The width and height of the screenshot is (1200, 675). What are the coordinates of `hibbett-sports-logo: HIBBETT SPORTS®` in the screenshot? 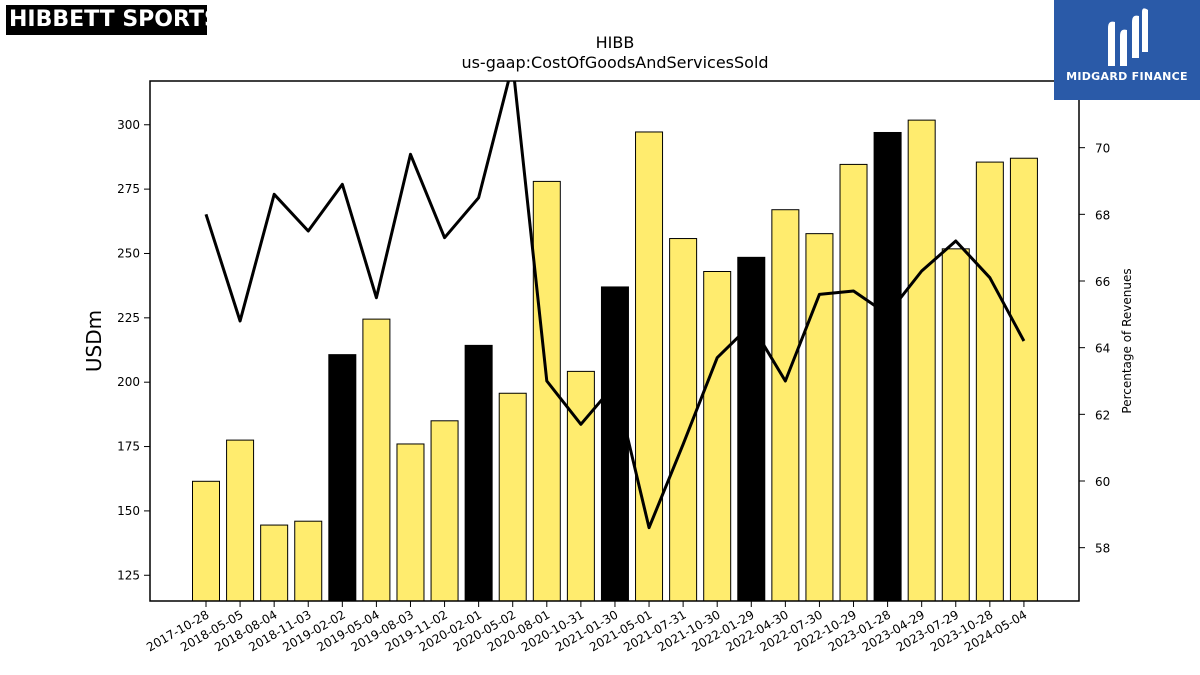 It's located at (106, 20).